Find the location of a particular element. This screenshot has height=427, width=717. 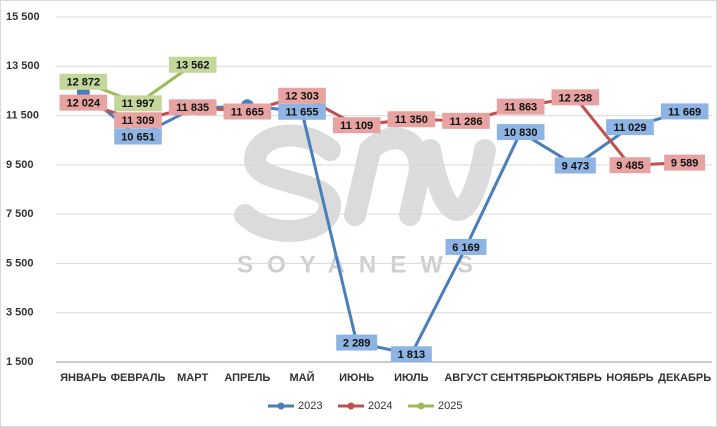

data-label: 11 350 is located at coordinates (411, 120).